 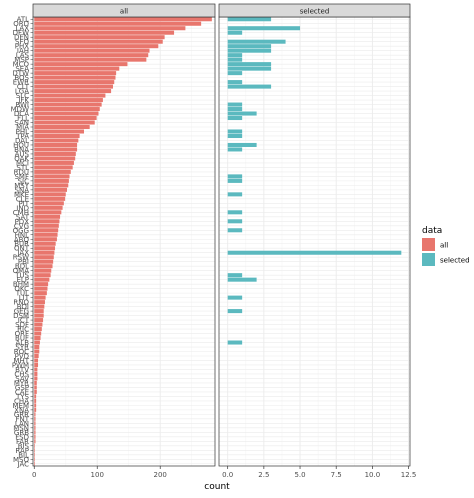 I want to click on bar-selected-TPA, so click(x=235, y=136).